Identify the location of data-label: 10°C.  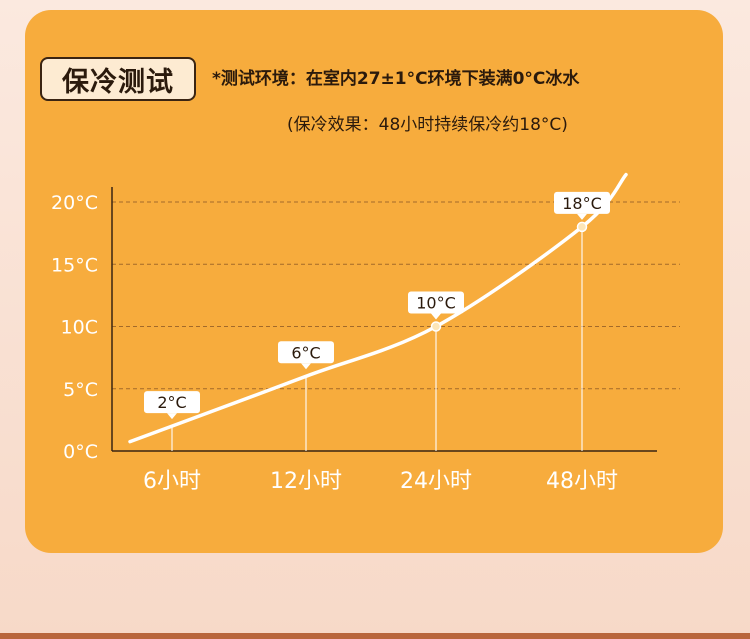
(436, 303).